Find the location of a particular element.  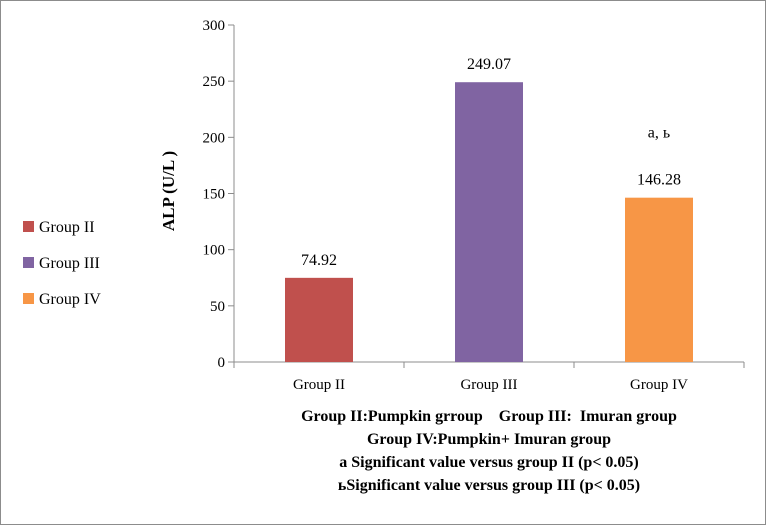

legend: Group II Group III Group IV is located at coordinates (62, 263).